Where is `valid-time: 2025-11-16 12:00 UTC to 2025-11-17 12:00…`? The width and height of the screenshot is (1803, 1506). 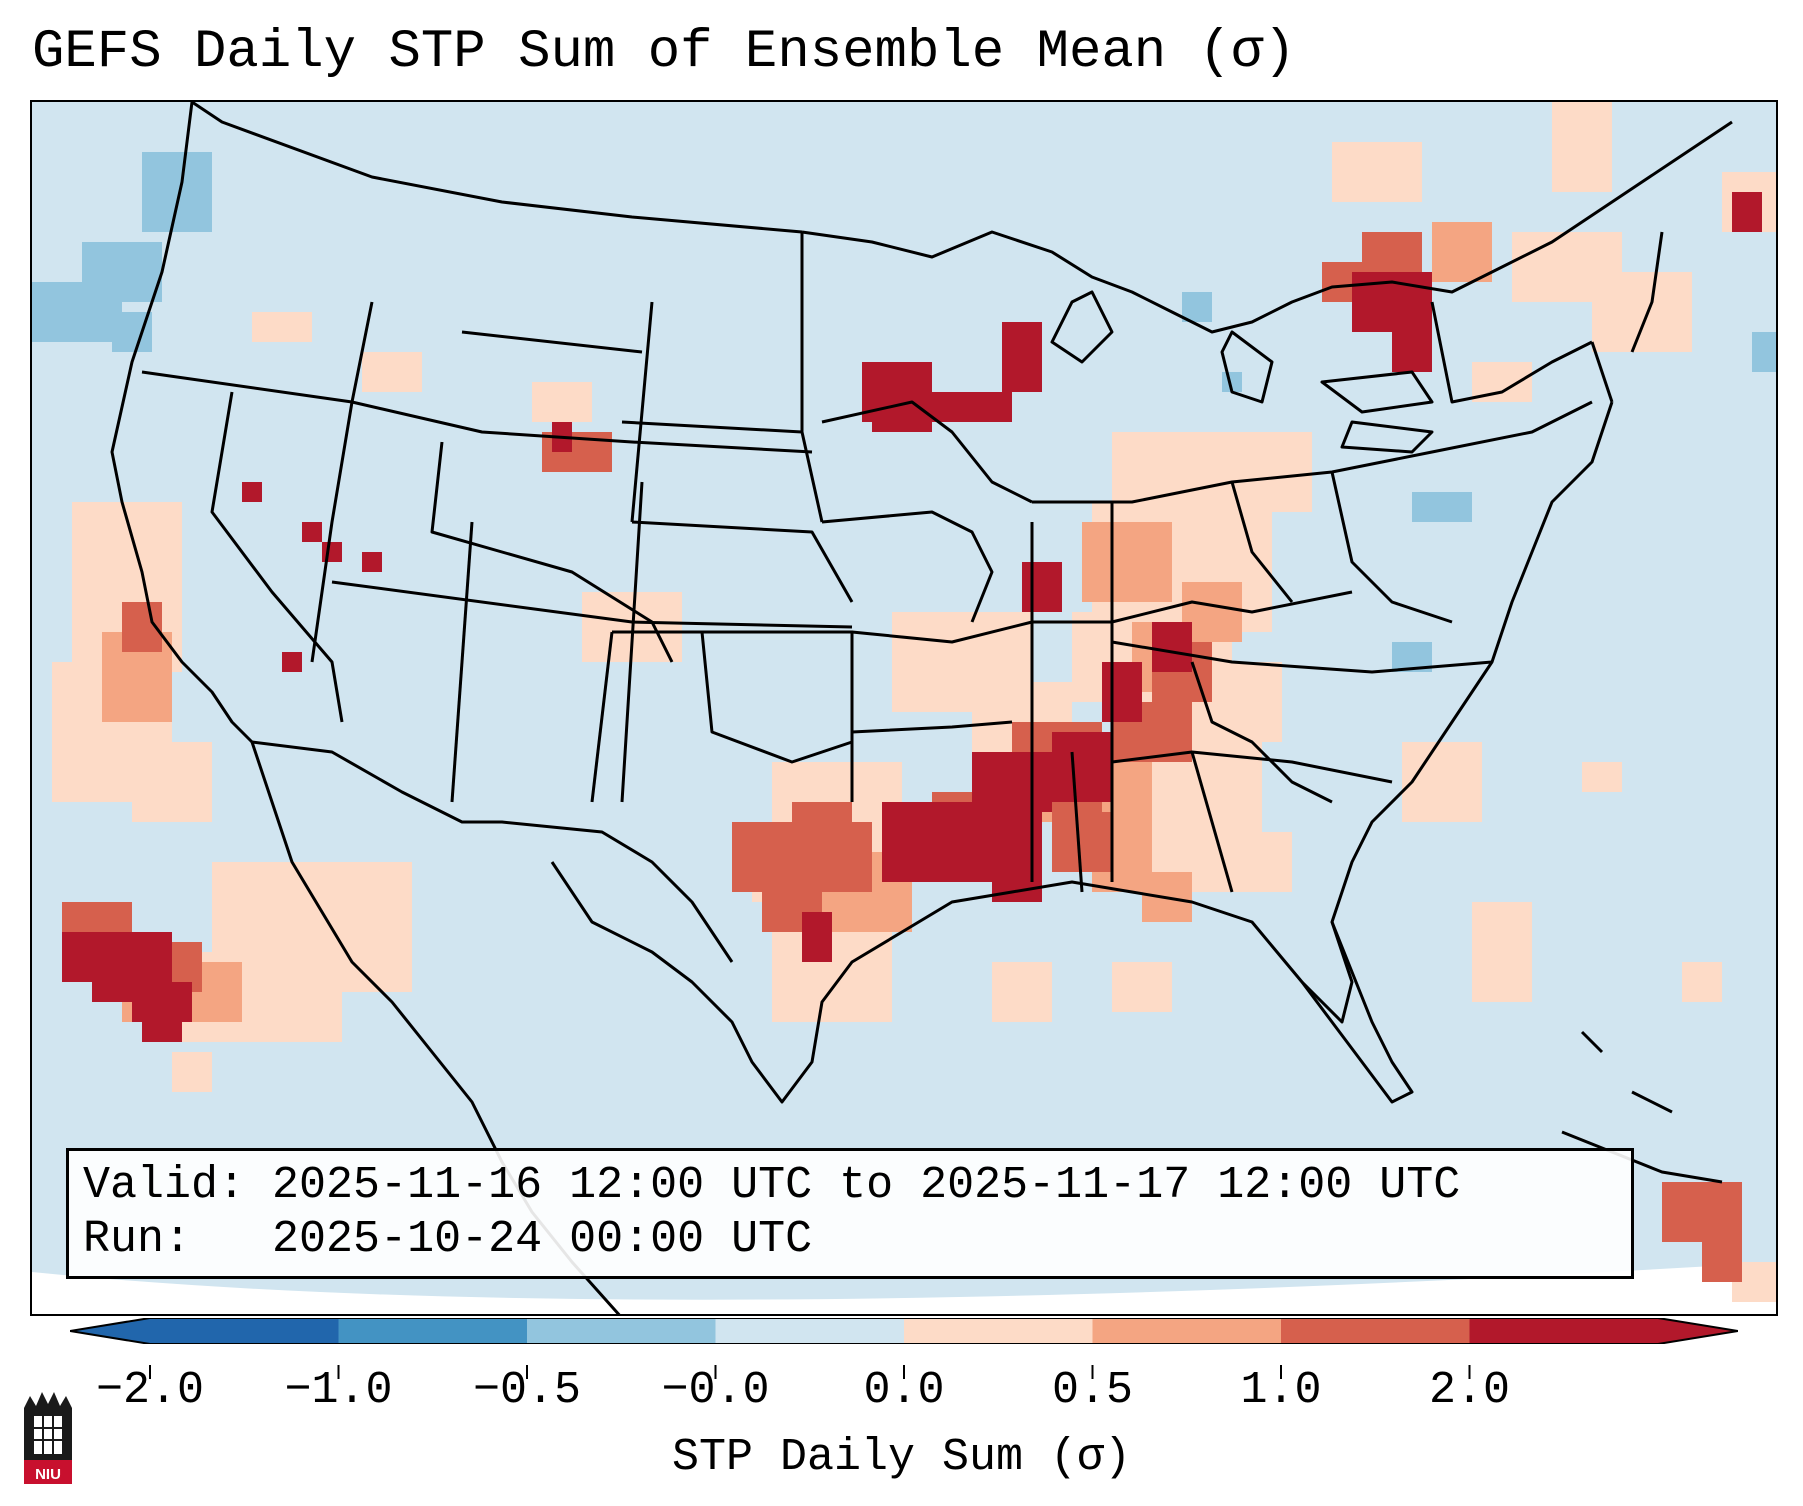 valid-time: 2025-11-16 12:00 UTC to 2025-11-17 12:00… is located at coordinates (866, 1185).